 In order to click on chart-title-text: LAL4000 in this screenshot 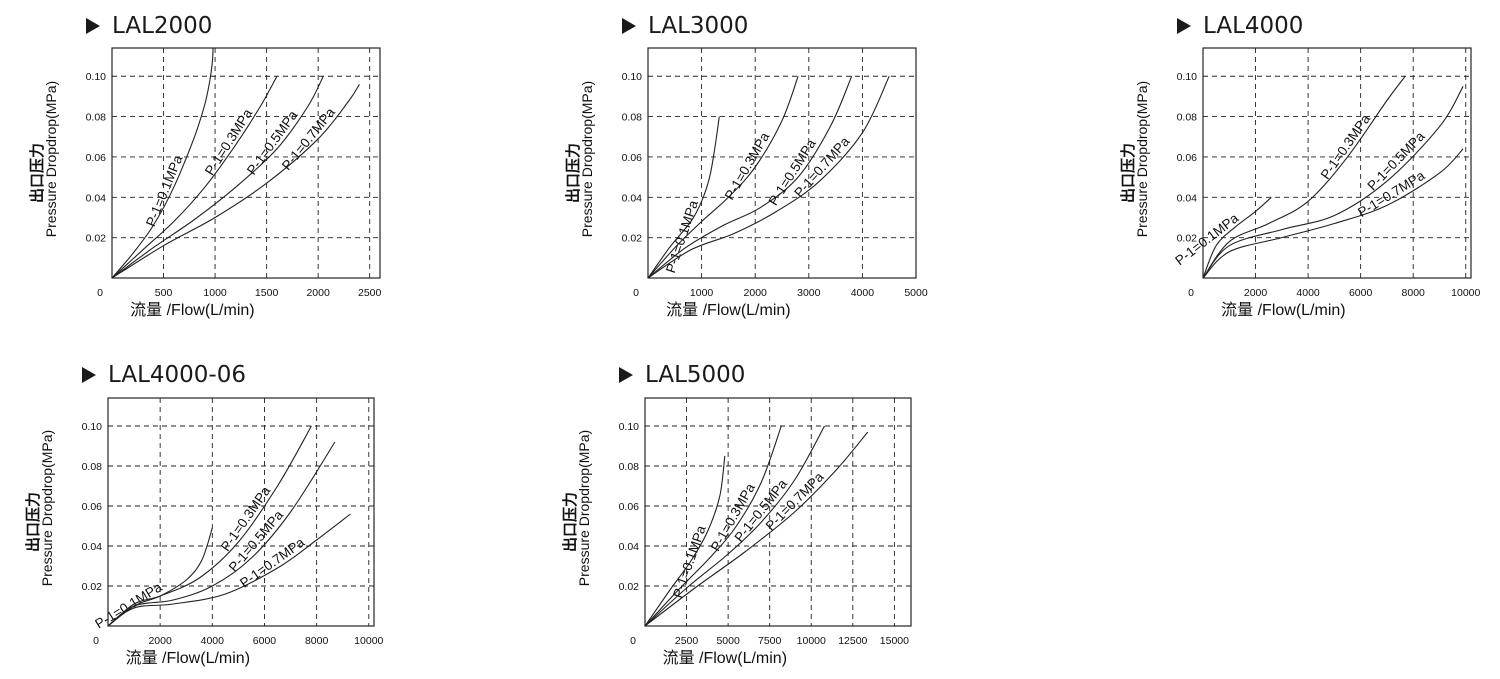, I will do `click(1253, 26)`.